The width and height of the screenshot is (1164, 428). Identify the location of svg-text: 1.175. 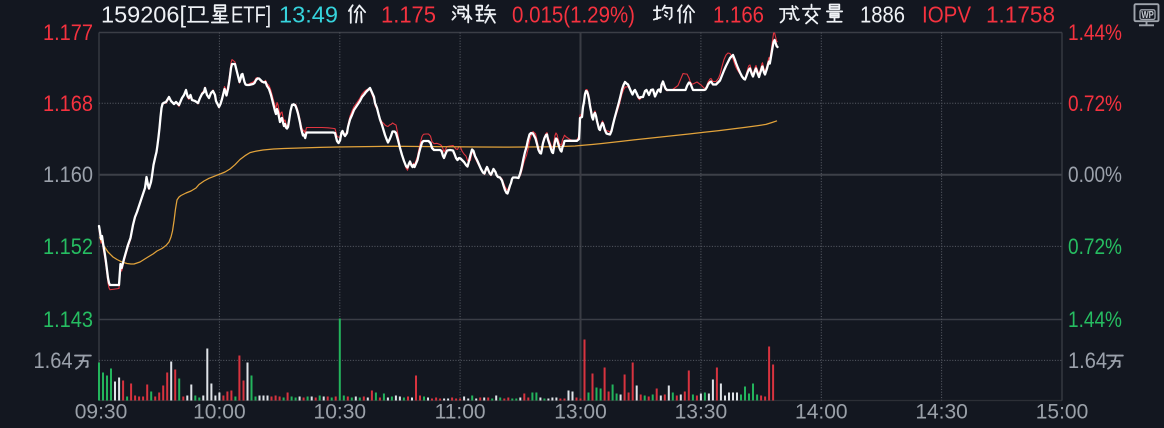
(408, 14).